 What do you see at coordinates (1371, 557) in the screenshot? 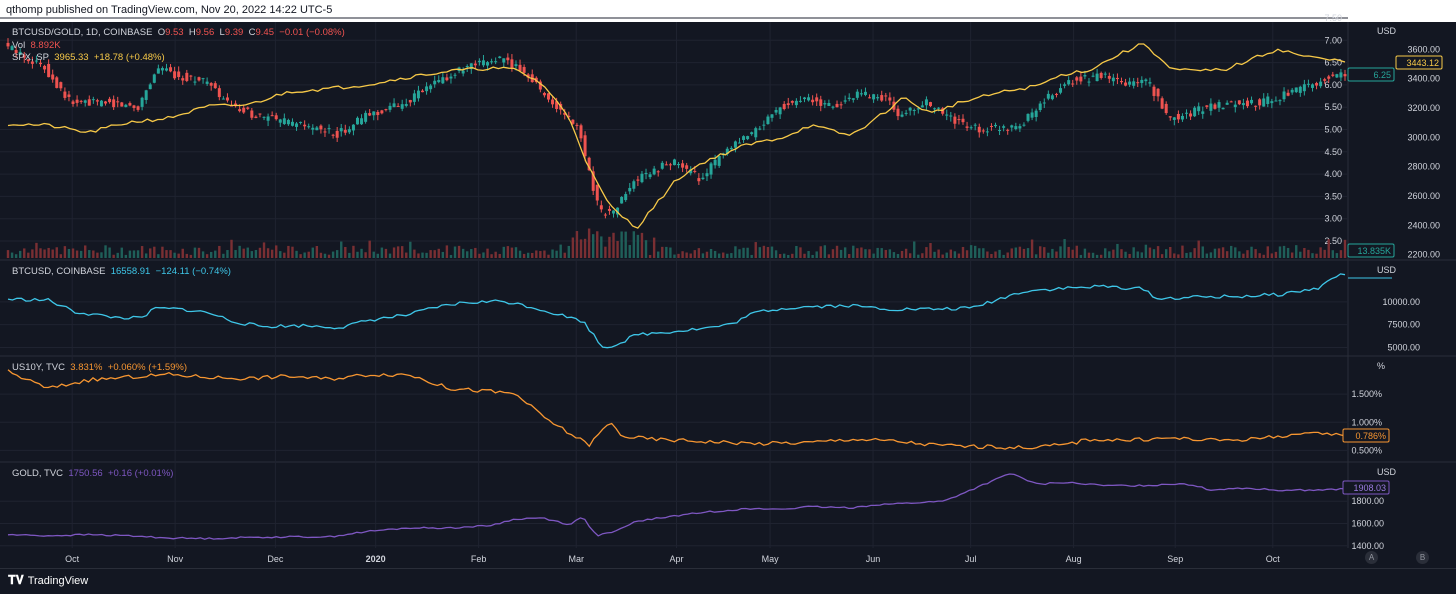
I see `scale-button-a: A` at bounding box center [1371, 557].